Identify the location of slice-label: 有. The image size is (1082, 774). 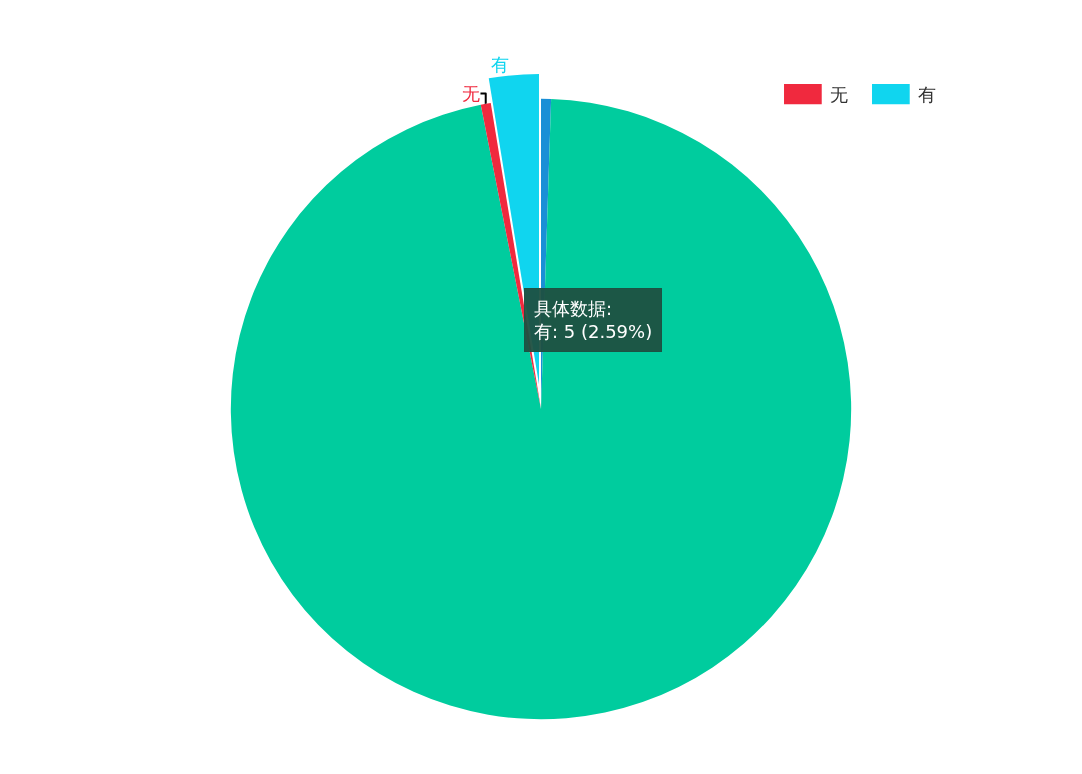
(499, 65).